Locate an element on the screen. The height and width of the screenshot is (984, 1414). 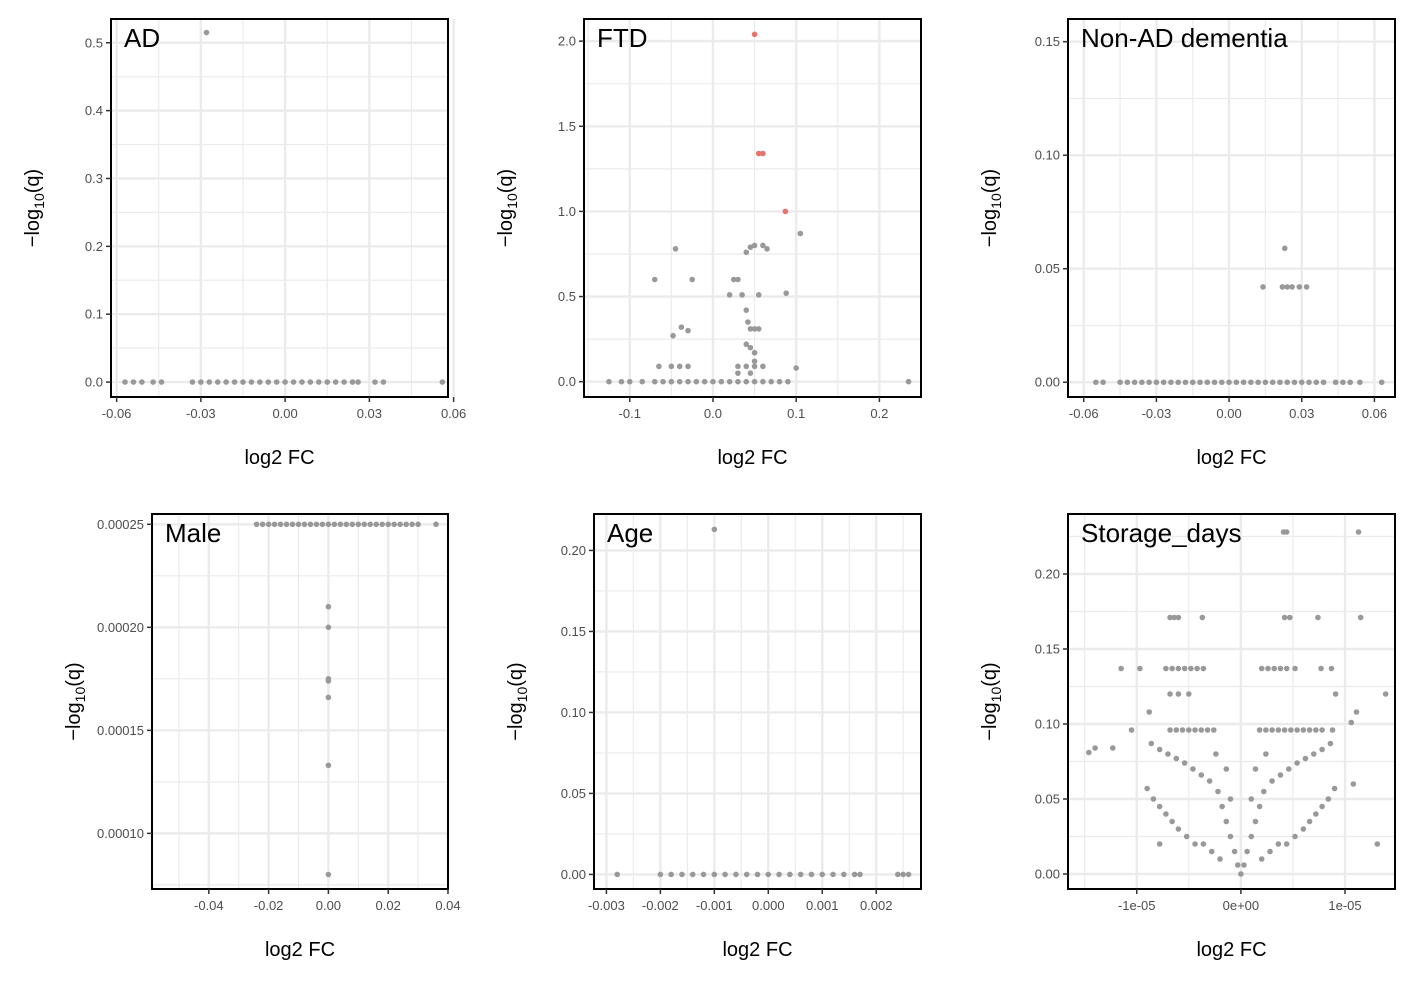
y-tick-label: 0.10 is located at coordinates (573, 712).